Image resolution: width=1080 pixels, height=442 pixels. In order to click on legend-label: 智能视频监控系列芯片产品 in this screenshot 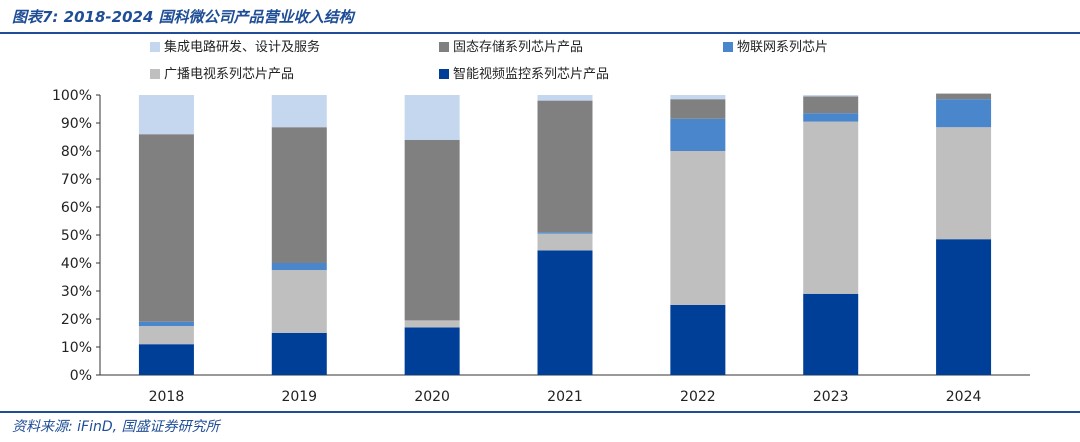, I will do `click(531, 74)`.